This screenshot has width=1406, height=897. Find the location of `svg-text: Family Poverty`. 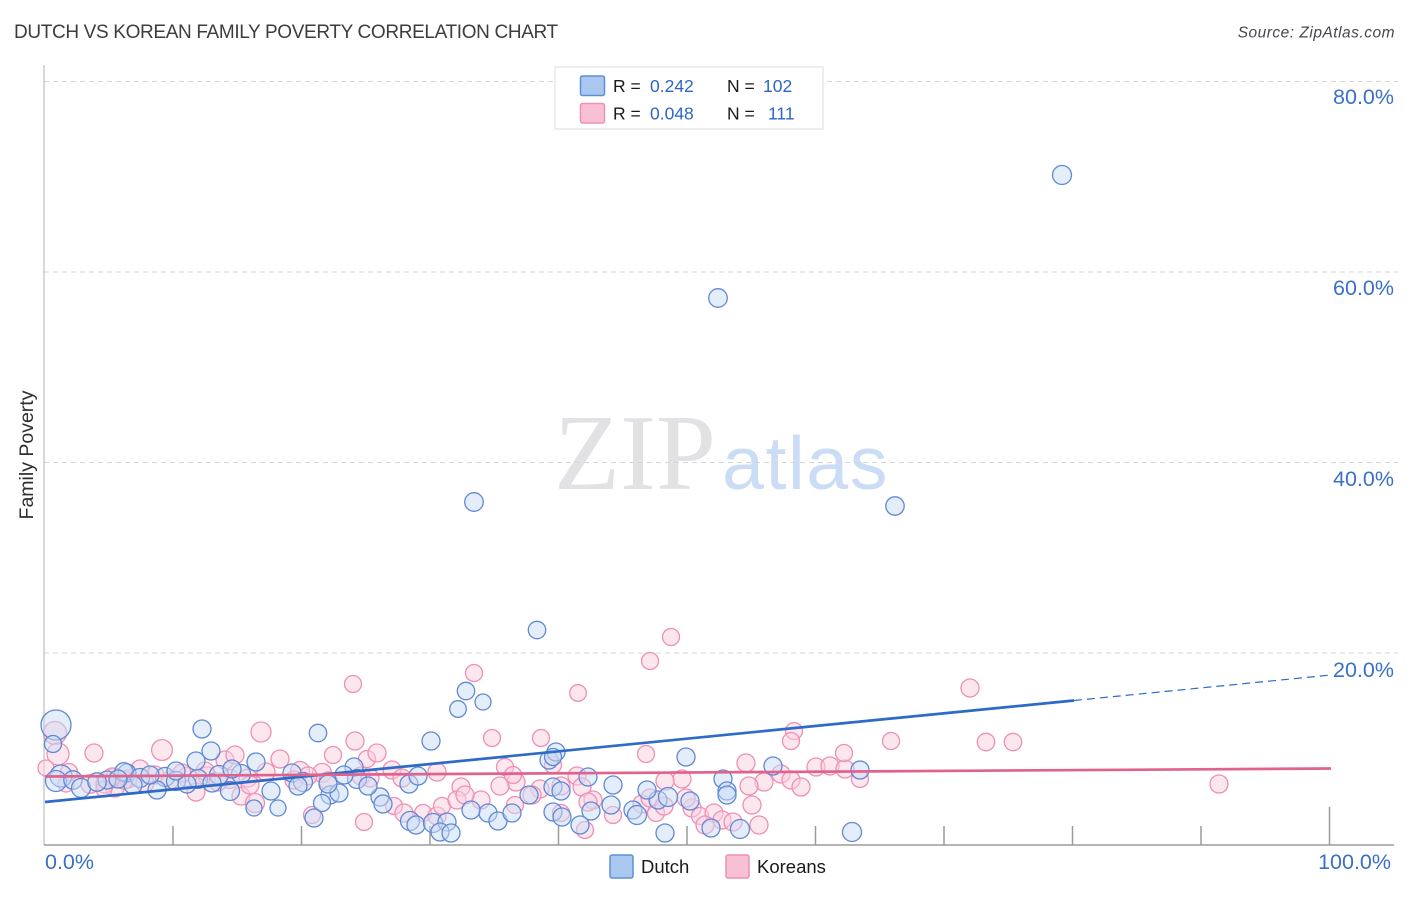

svg-text: Family Poverty is located at coordinates (27, 454).